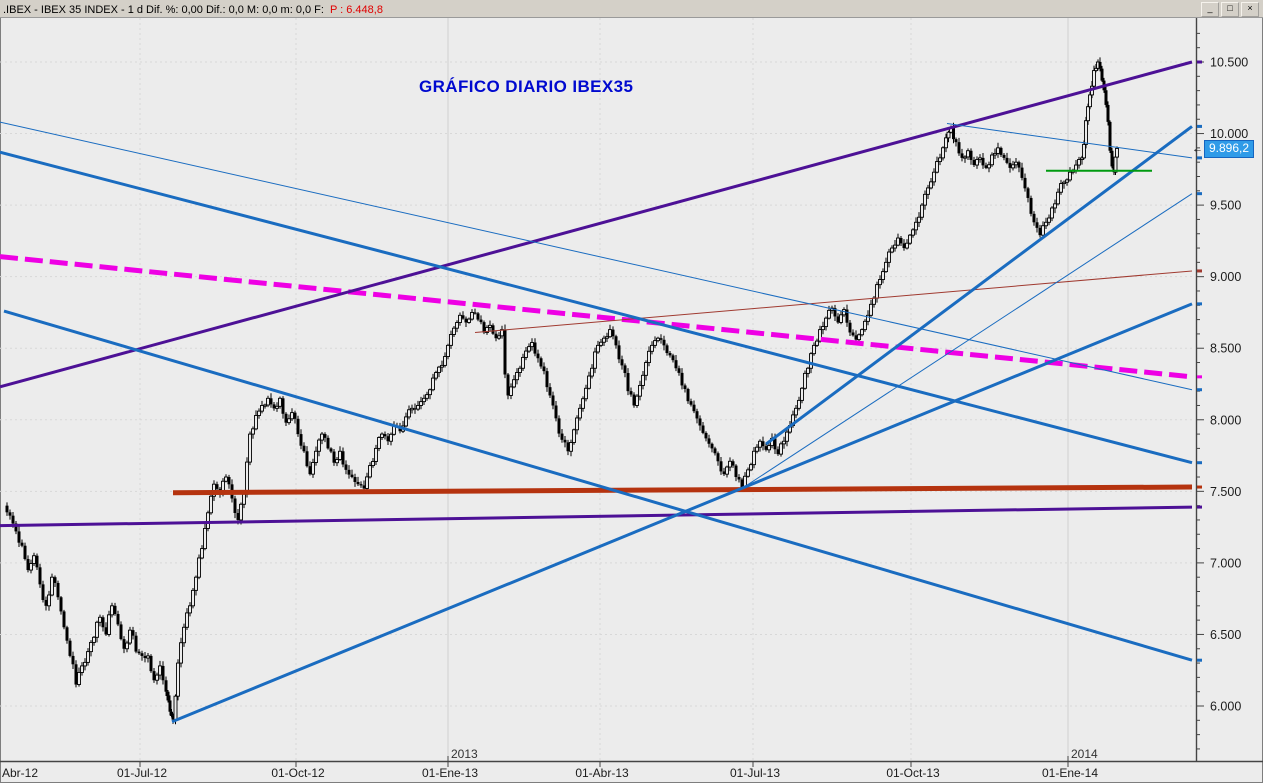 This screenshot has width=1263, height=783. Describe the element at coordinates (142, 773) in the screenshot. I see `x-axis-label: 01-Jul-12` at that location.